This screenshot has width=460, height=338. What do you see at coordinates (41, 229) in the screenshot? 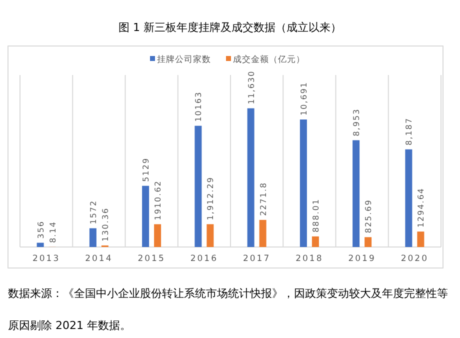
I see `data-label: 356` at bounding box center [41, 229].